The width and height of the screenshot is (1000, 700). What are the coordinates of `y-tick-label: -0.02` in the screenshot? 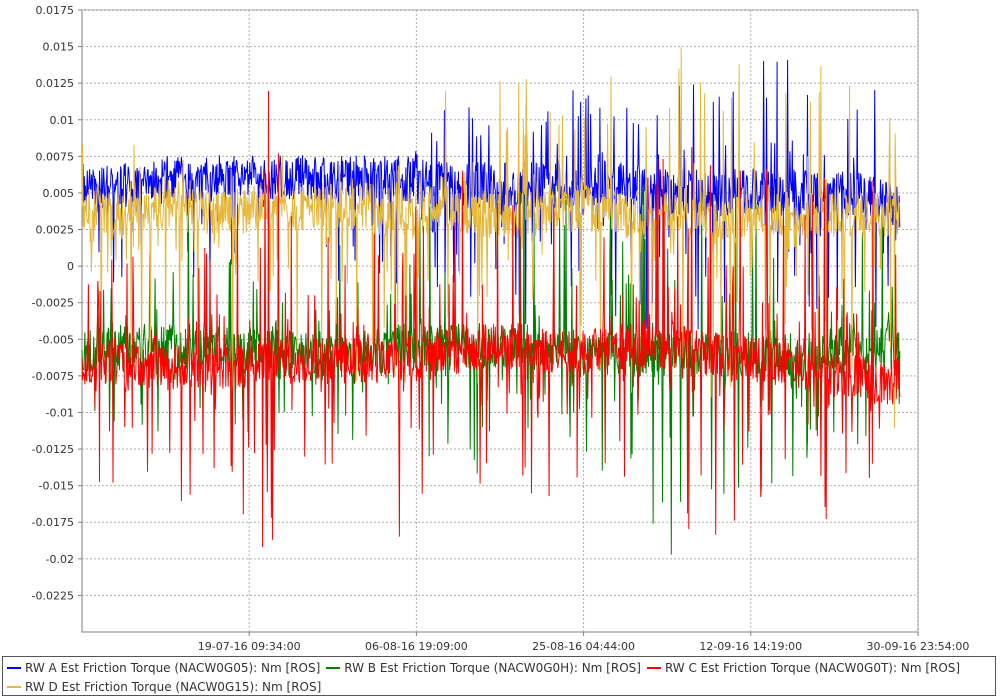 It's located at (60, 559).